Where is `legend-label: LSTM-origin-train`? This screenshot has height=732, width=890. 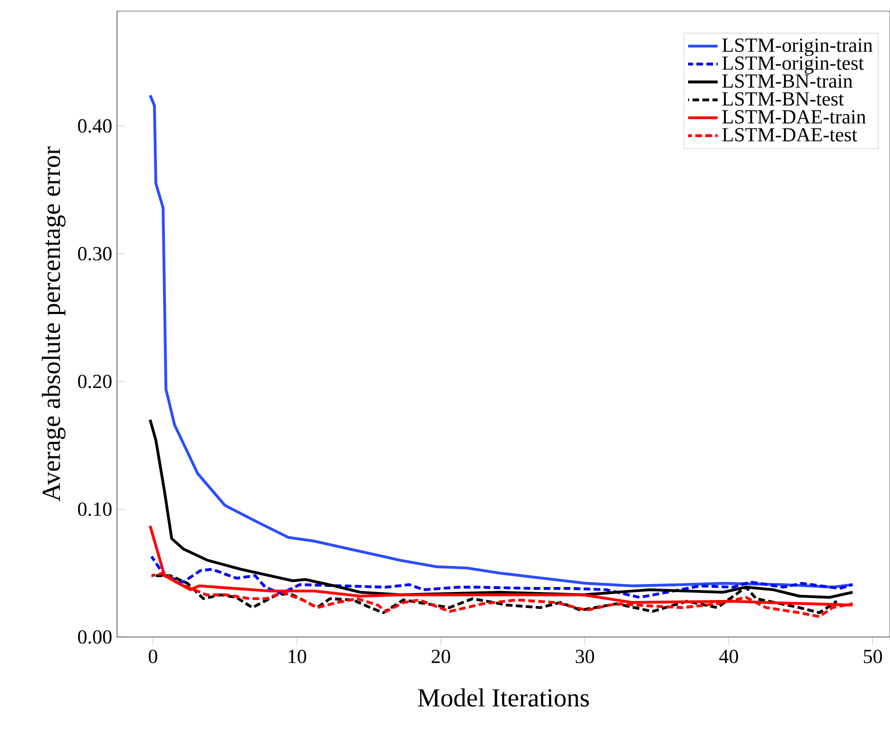 legend-label: LSTM-origin-train is located at coordinates (797, 47).